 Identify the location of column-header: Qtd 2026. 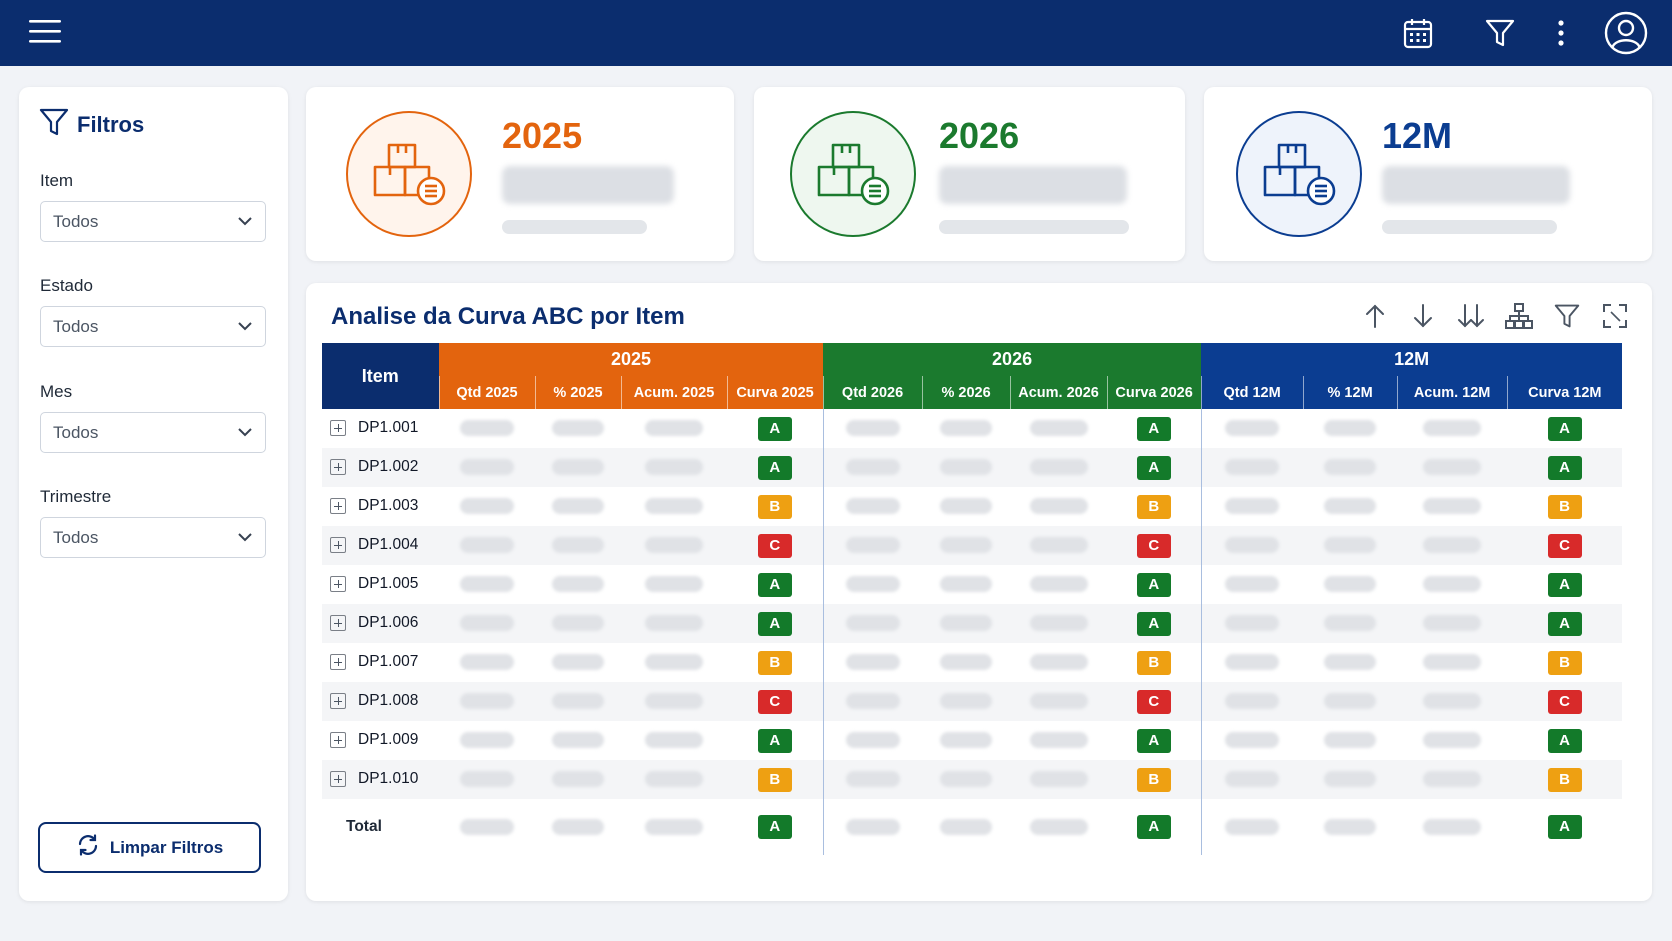
(872, 392).